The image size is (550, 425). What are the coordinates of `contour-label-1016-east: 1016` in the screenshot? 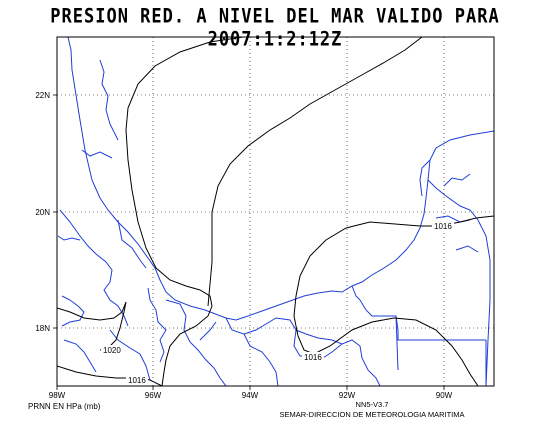 It's located at (443, 226).